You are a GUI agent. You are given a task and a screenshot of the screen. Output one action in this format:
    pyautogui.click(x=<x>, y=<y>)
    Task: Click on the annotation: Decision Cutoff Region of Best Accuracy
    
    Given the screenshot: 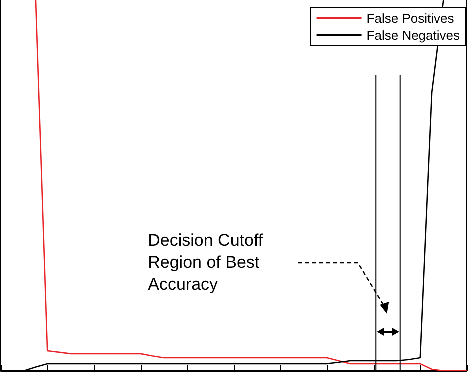 What is the action you would take?
    pyautogui.click(x=206, y=263)
    